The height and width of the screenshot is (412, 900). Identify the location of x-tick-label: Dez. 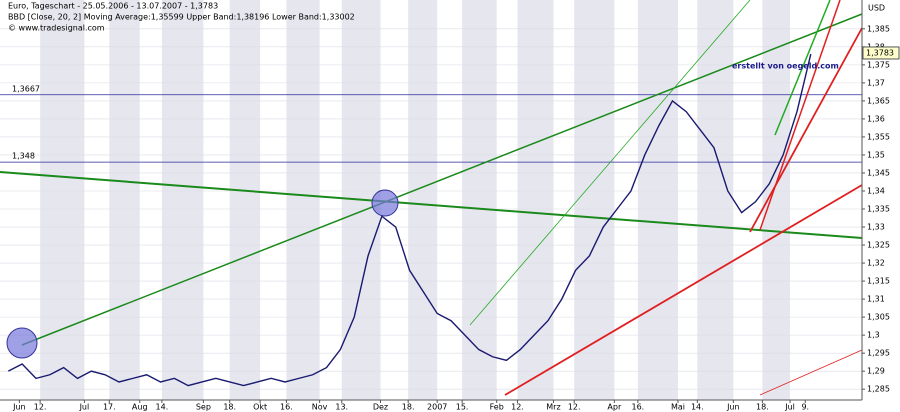
(380, 407).